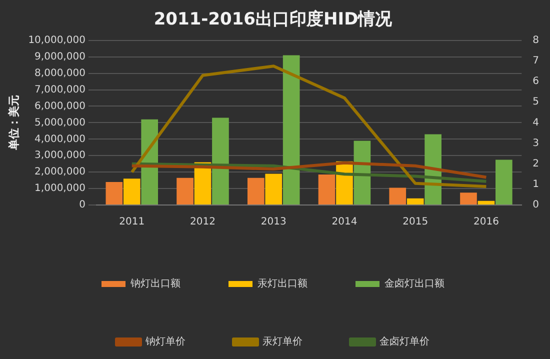 The image size is (550, 359). What do you see at coordinates (486, 222) in the screenshot?
I see `x-tick-label: 2016` at bounding box center [486, 222].